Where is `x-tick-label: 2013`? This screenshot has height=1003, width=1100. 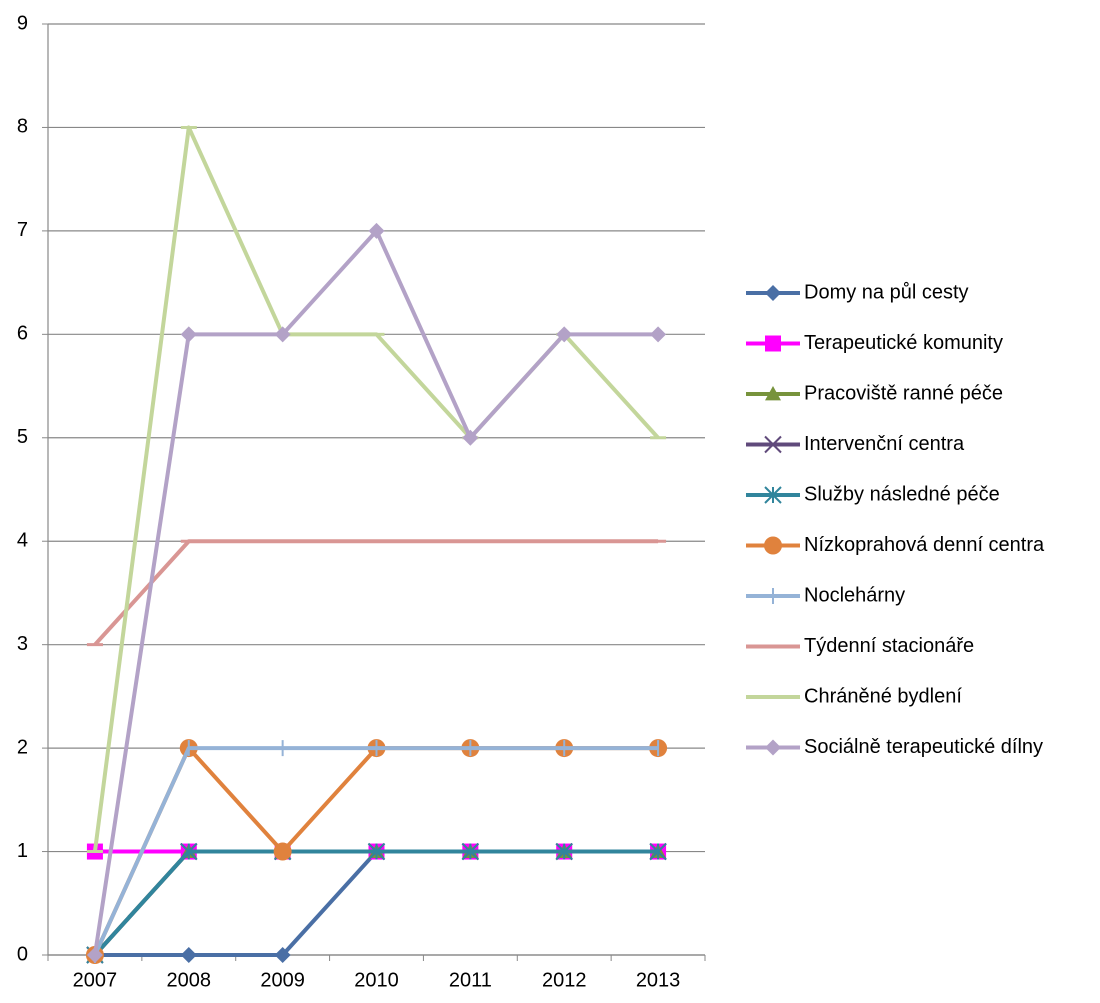
x-tick-label: 2013 is located at coordinates (658, 980).